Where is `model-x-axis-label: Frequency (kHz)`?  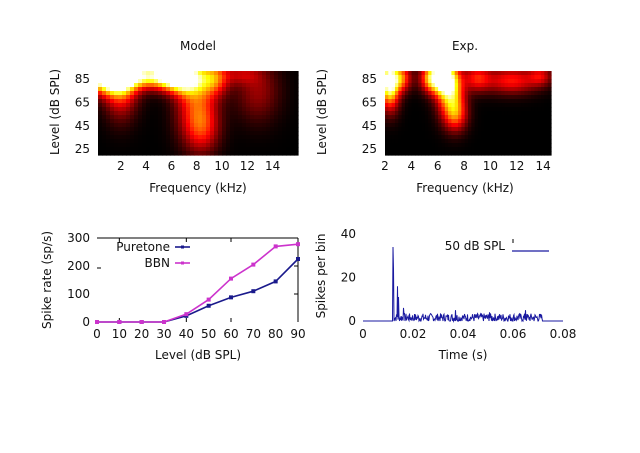 model-x-axis-label: Frequency (kHz) is located at coordinates (197, 188).